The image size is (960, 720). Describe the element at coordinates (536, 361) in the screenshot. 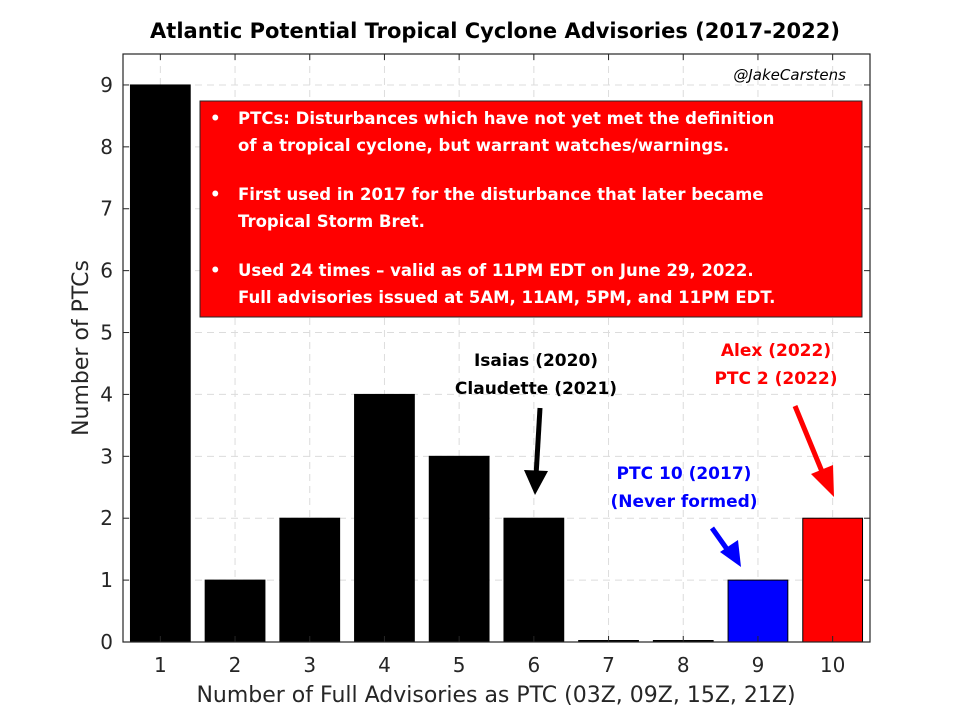

I see `annotation-isaias-line-1: Isaias (2020)` at that location.